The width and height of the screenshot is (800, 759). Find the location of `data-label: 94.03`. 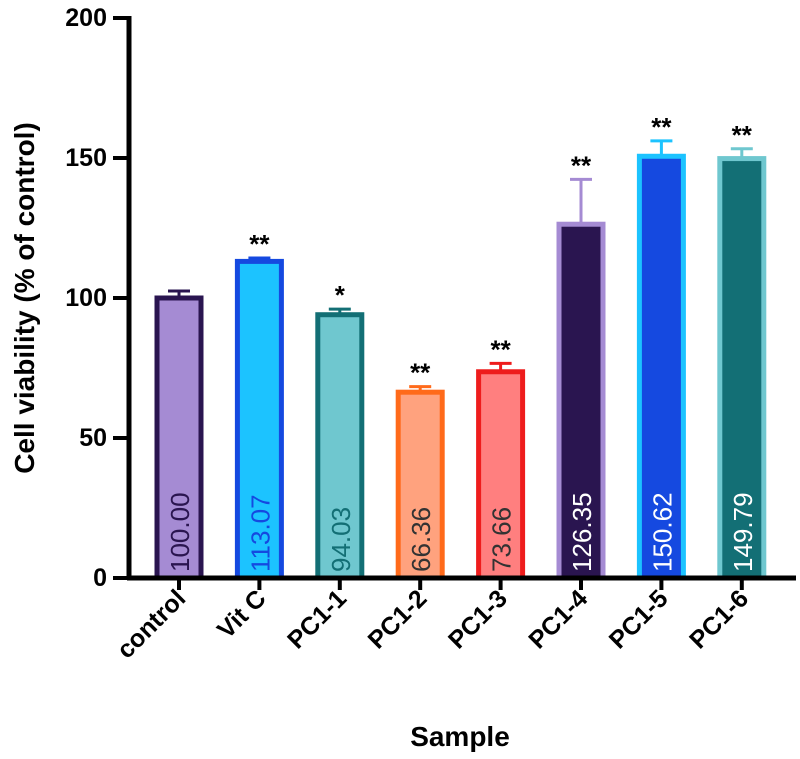

data-label: 94.03 is located at coordinates (341, 539).